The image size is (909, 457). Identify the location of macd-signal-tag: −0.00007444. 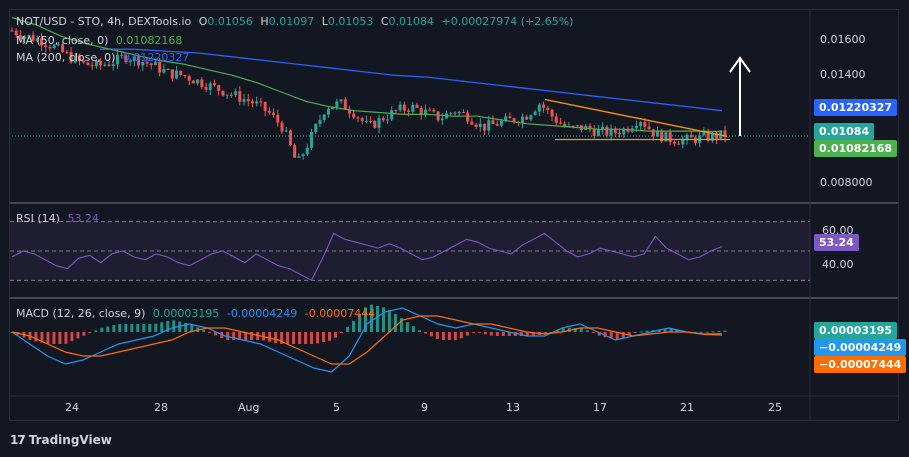
(860, 364).